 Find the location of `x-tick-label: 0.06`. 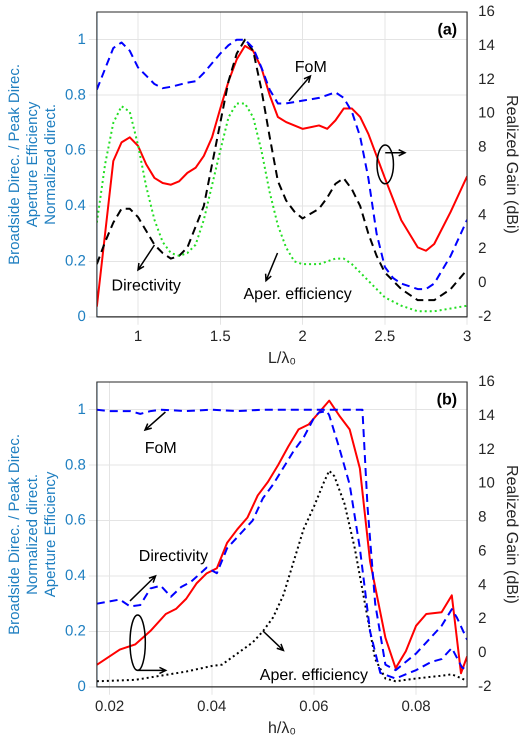

x-tick-label: 0.06 is located at coordinates (314, 706).